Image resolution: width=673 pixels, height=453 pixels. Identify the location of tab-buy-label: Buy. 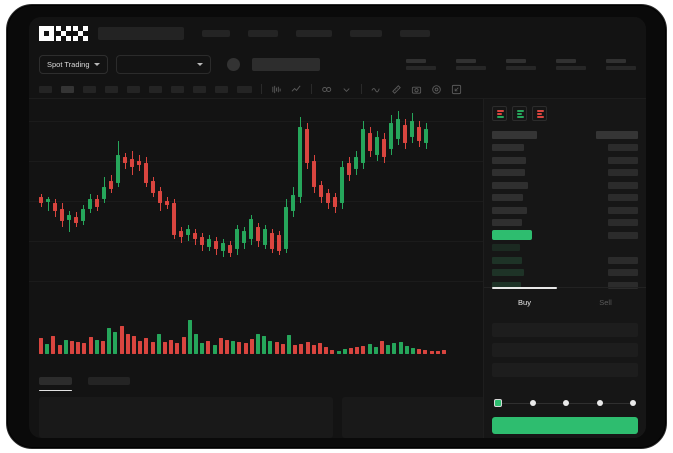
(524, 302).